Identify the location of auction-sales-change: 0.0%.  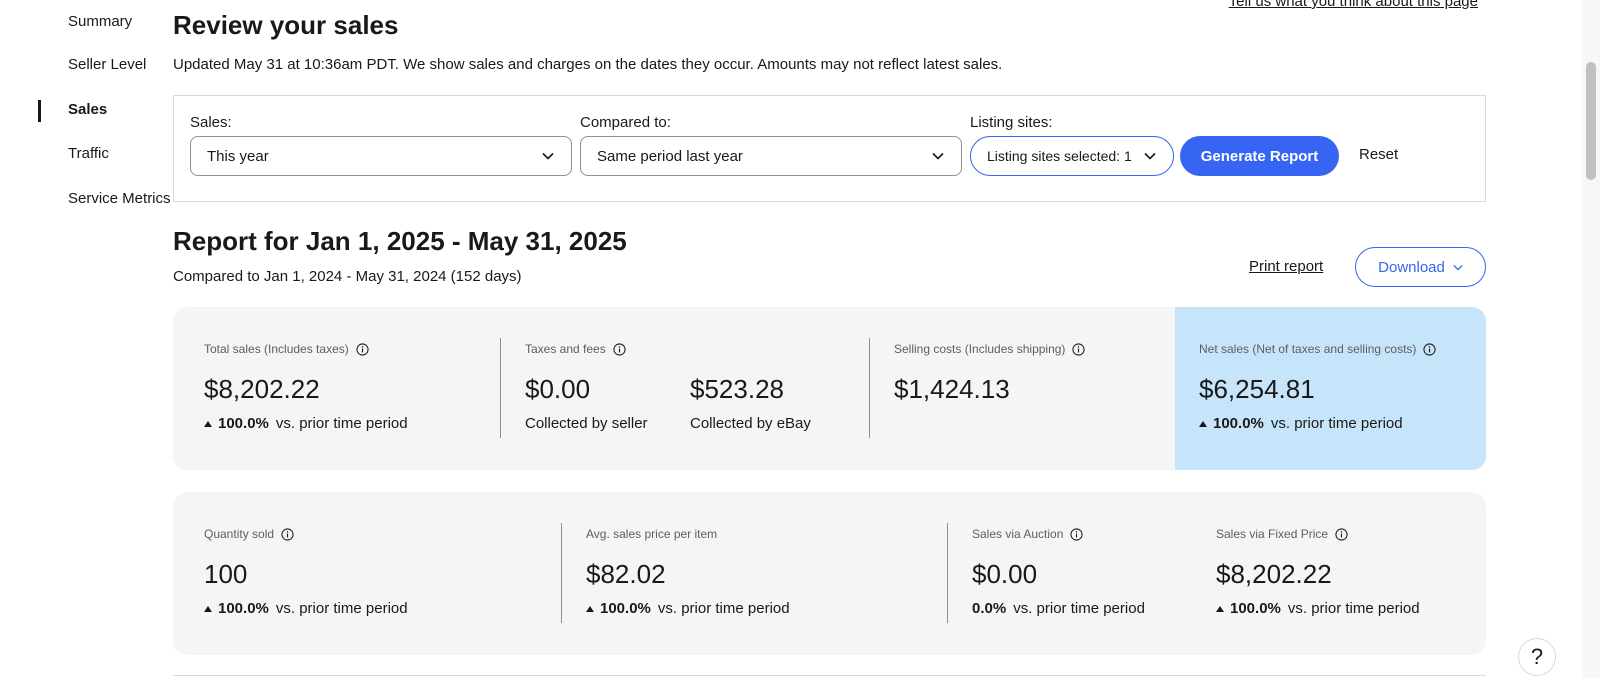
(989, 608).